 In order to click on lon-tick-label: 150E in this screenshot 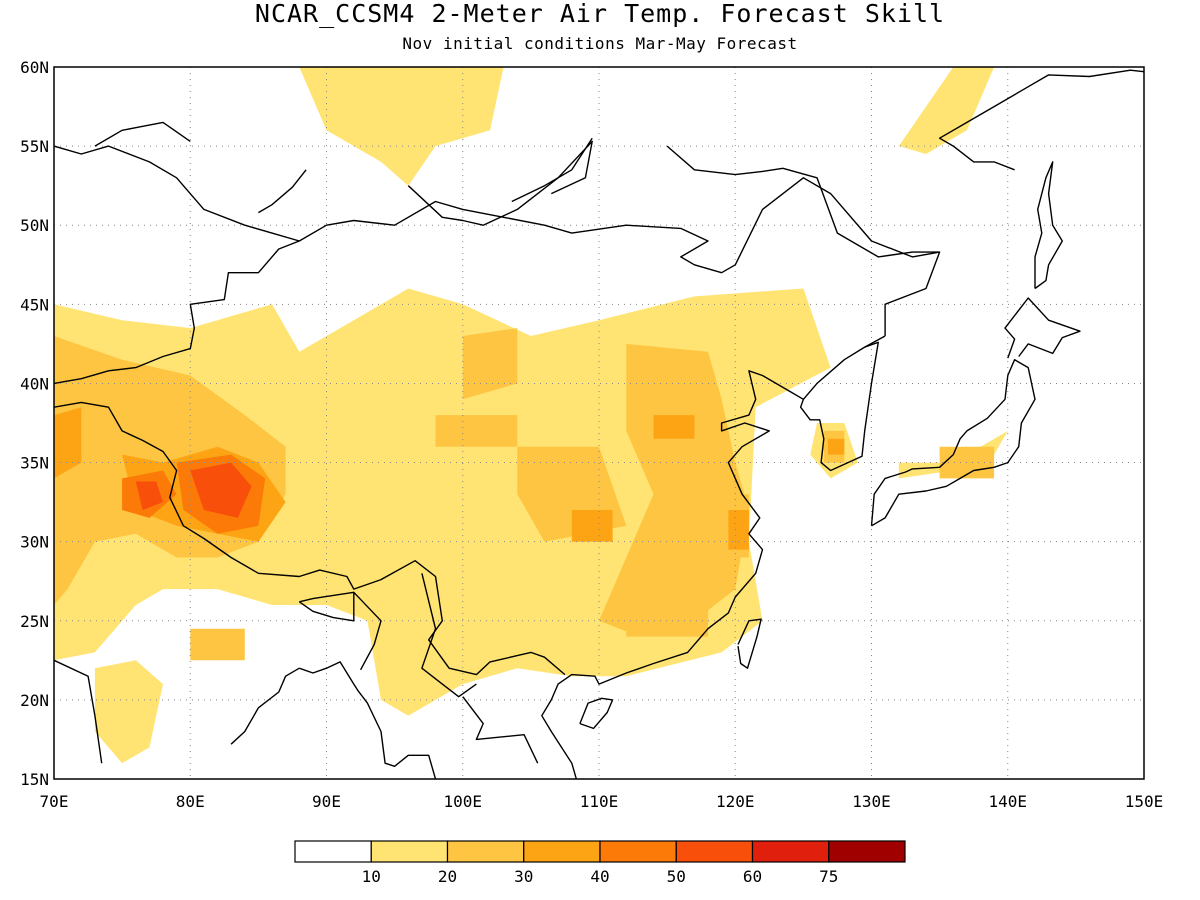, I will do `click(1144, 801)`.